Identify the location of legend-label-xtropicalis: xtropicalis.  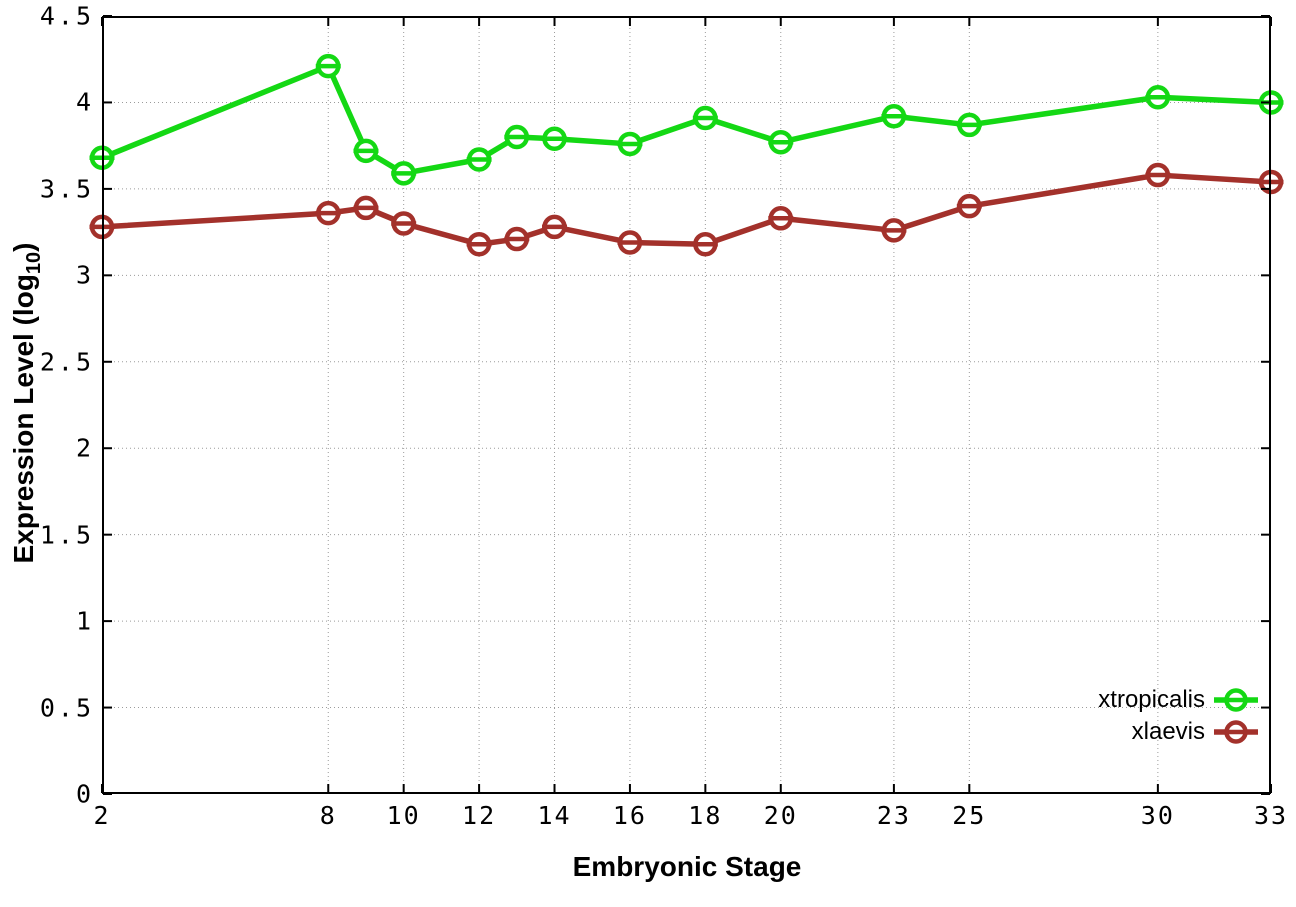
(1151, 699).